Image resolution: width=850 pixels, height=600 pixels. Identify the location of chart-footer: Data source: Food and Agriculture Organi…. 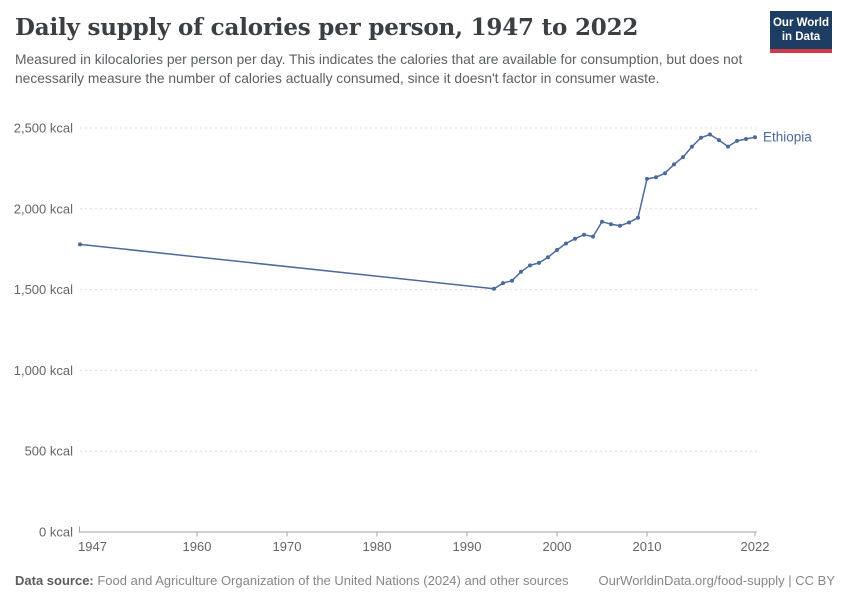
(425, 580).